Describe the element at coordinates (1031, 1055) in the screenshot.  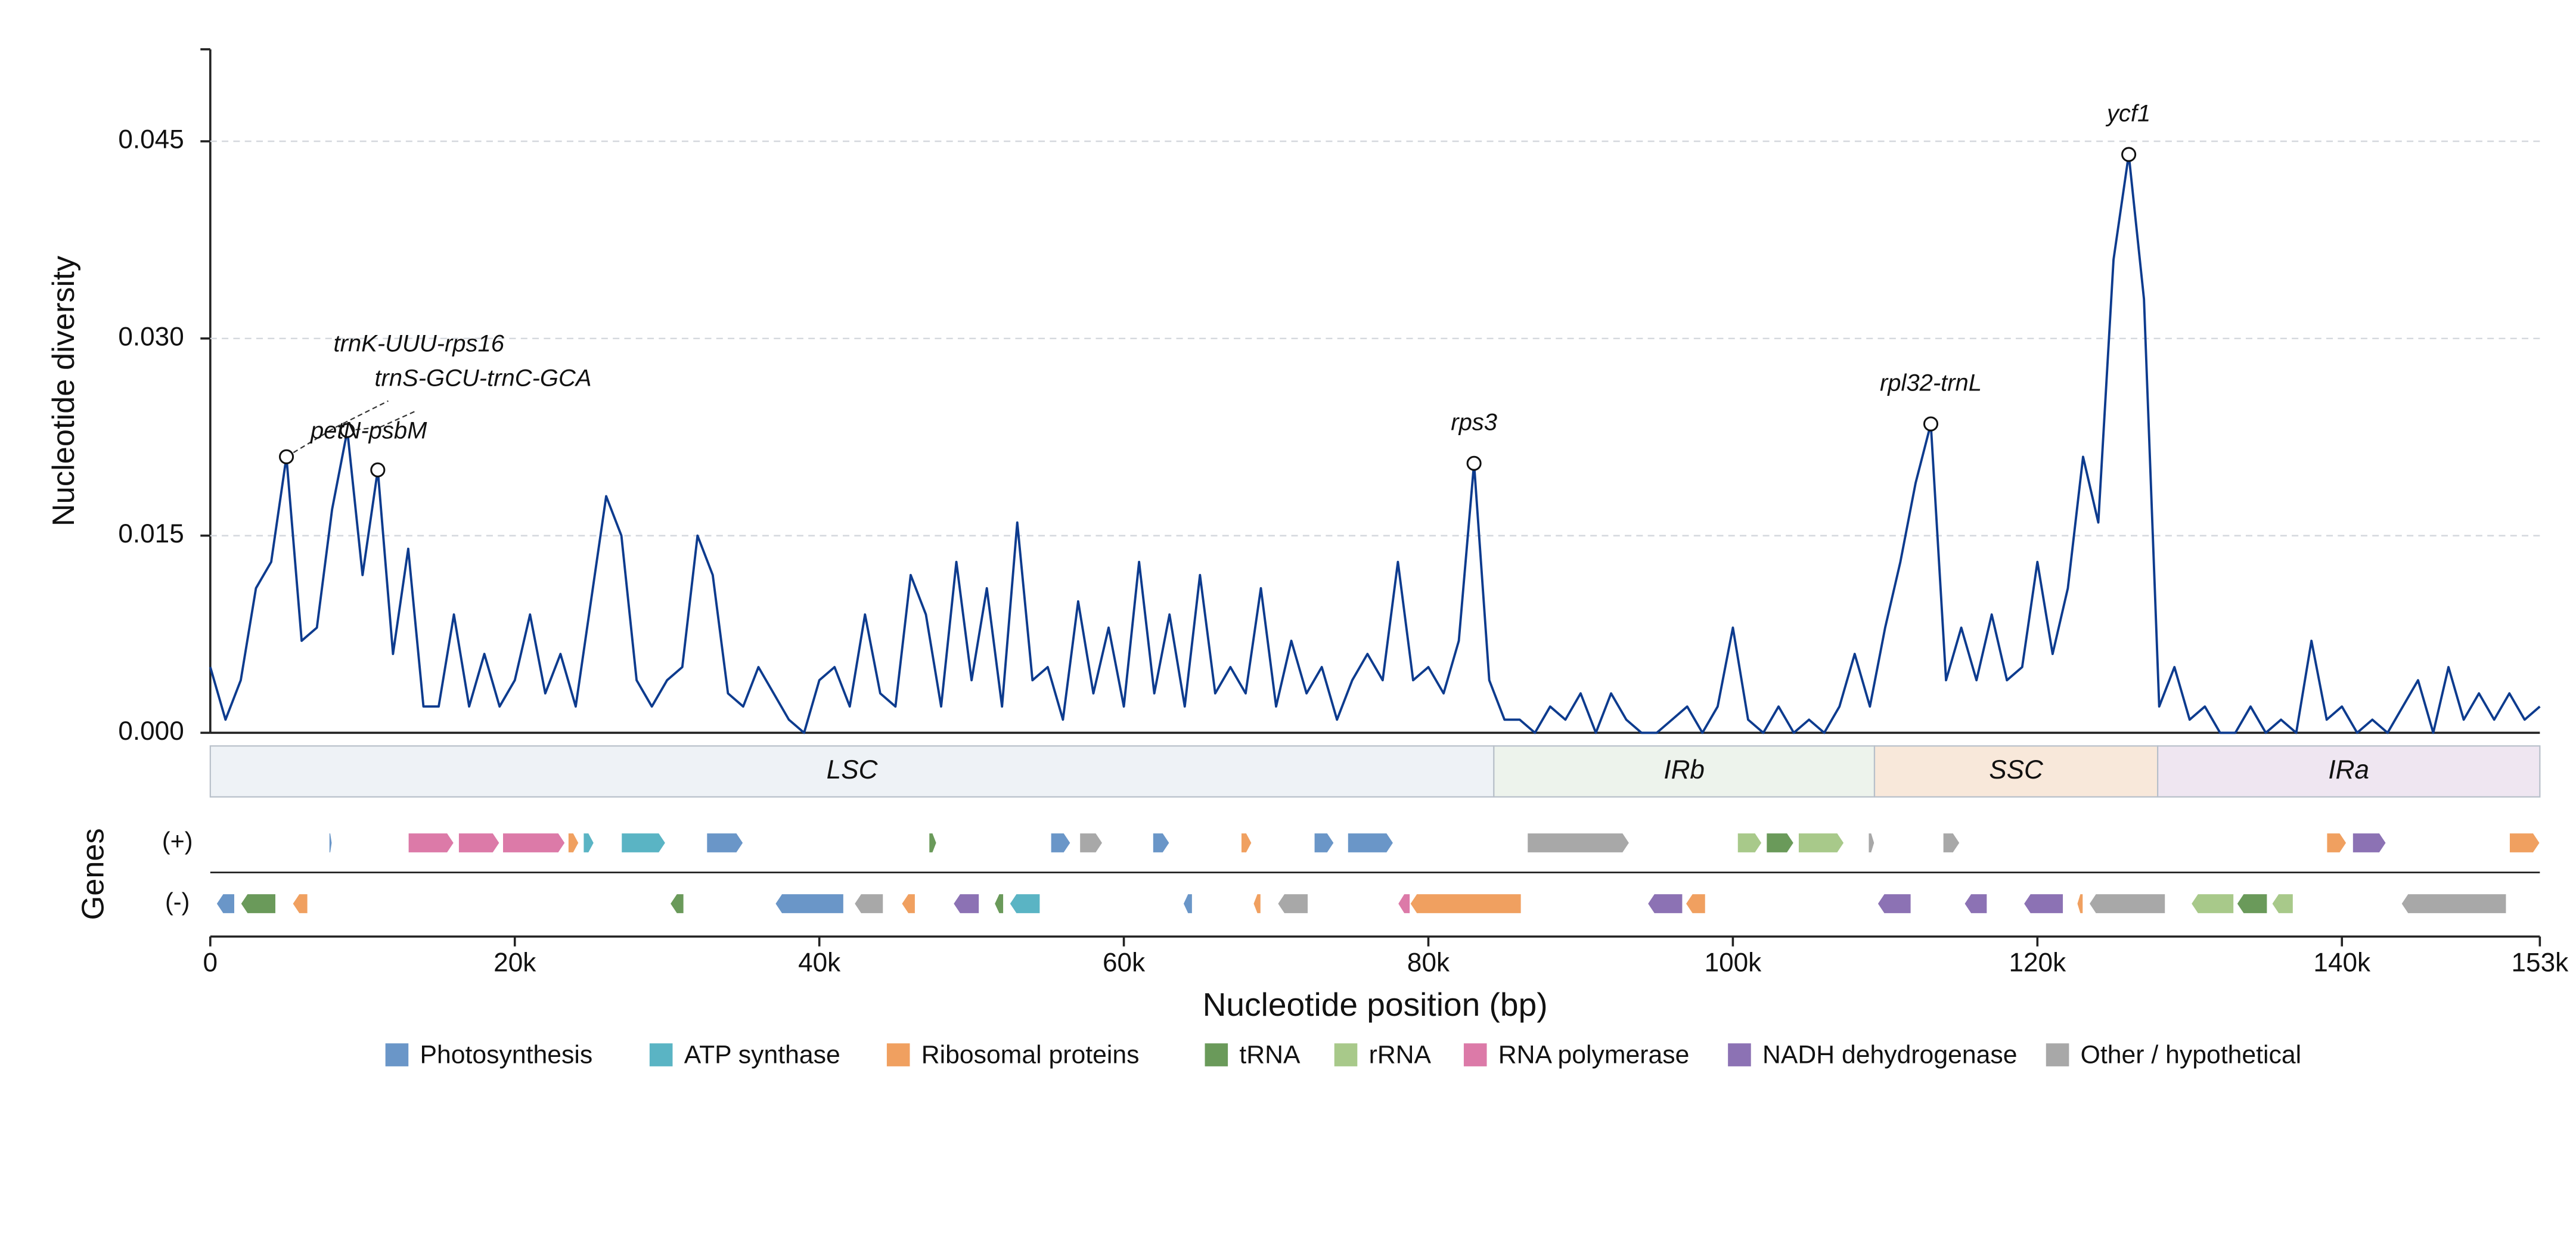
I see `legend-label: Ribosomal proteins` at that location.